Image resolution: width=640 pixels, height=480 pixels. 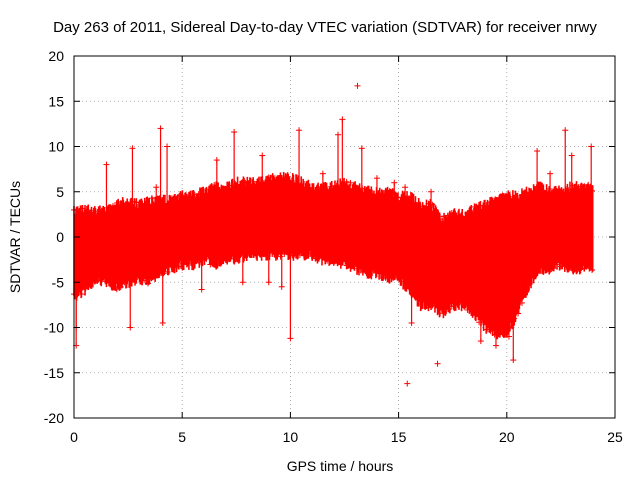 What do you see at coordinates (15, 237) in the screenshot?
I see `y-axis-label: SDTVAR / TECUs` at bounding box center [15, 237].